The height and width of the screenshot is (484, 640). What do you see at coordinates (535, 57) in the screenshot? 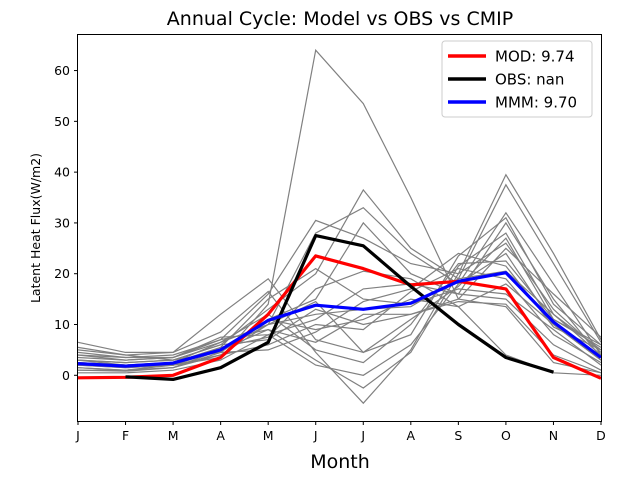
I see `legend-label: MOD: 9.74` at bounding box center [535, 57].